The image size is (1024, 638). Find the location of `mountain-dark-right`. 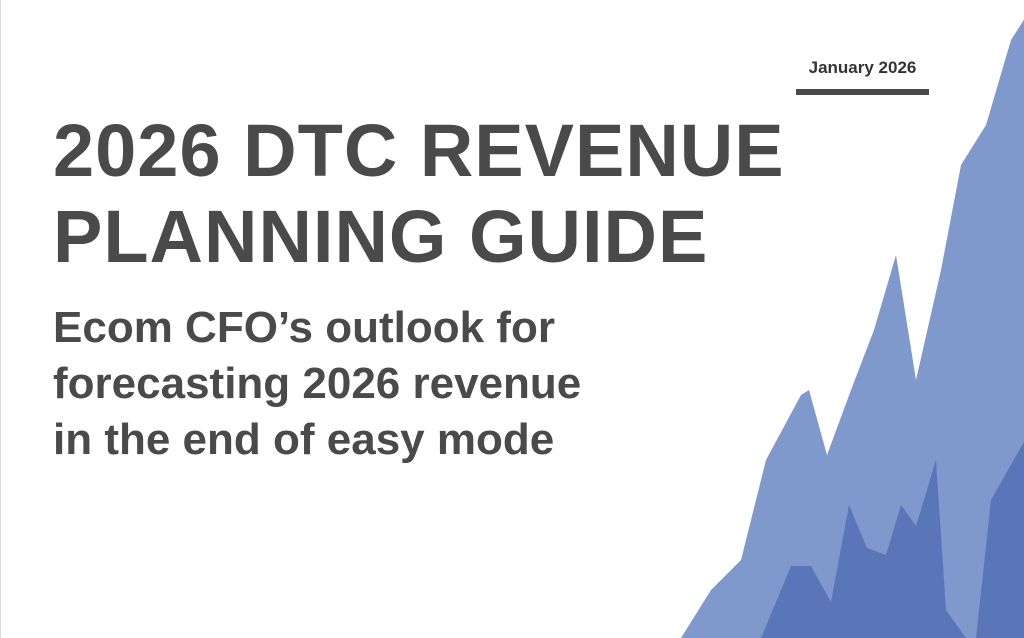

mountain-dark-right is located at coordinates (1000, 539).